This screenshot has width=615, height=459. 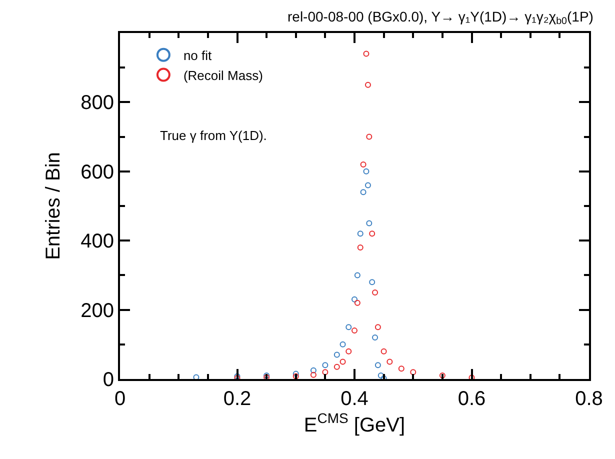 I want to click on y-axis-title: Entries / Bin, so click(x=53, y=206).